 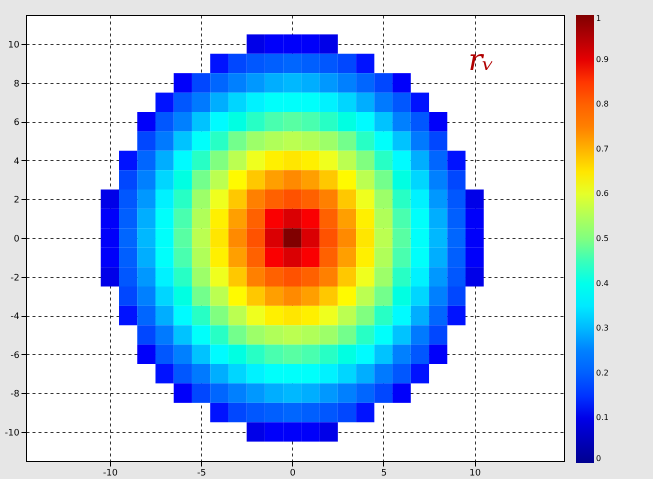 What do you see at coordinates (602, 328) in the screenshot?
I see `color-bar-label: 0.3` at bounding box center [602, 328].